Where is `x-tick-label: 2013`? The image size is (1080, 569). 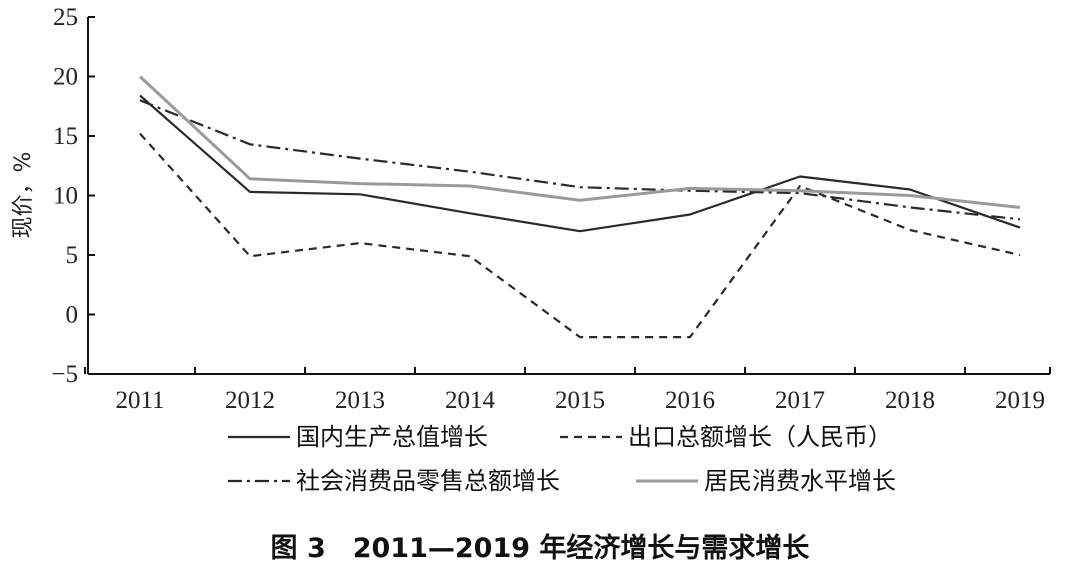
x-tick-label: 2013 is located at coordinates (360, 400).